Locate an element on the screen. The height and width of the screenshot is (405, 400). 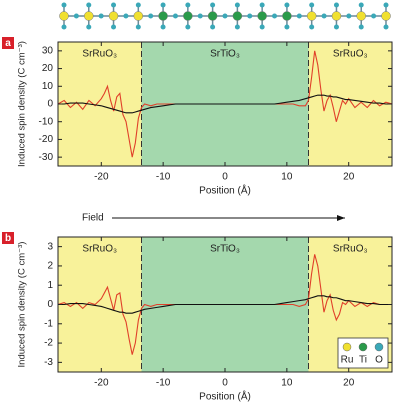
y-tick-label: -1 is located at coordinates (48, 323).